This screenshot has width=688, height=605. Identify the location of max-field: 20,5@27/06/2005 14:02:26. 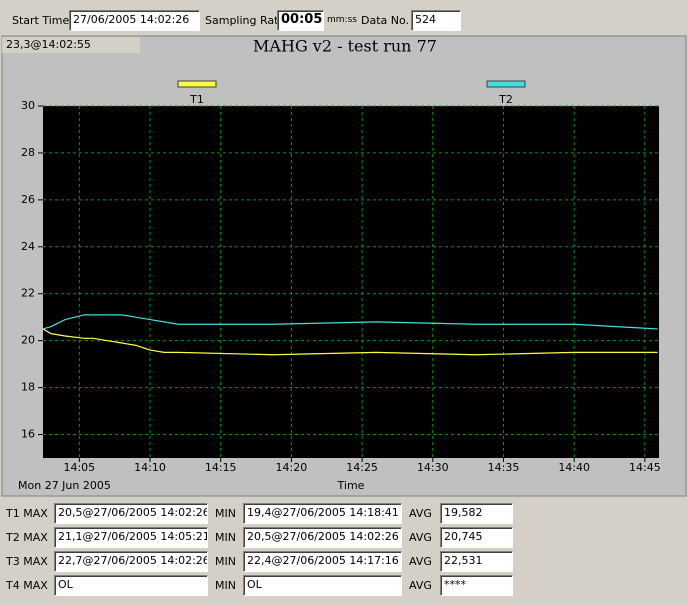
(131, 513).